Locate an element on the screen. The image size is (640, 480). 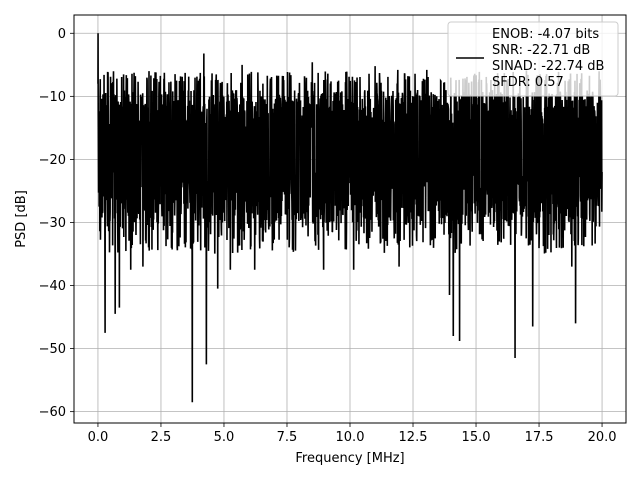
y-tick-label: −50 is located at coordinates (52, 349).